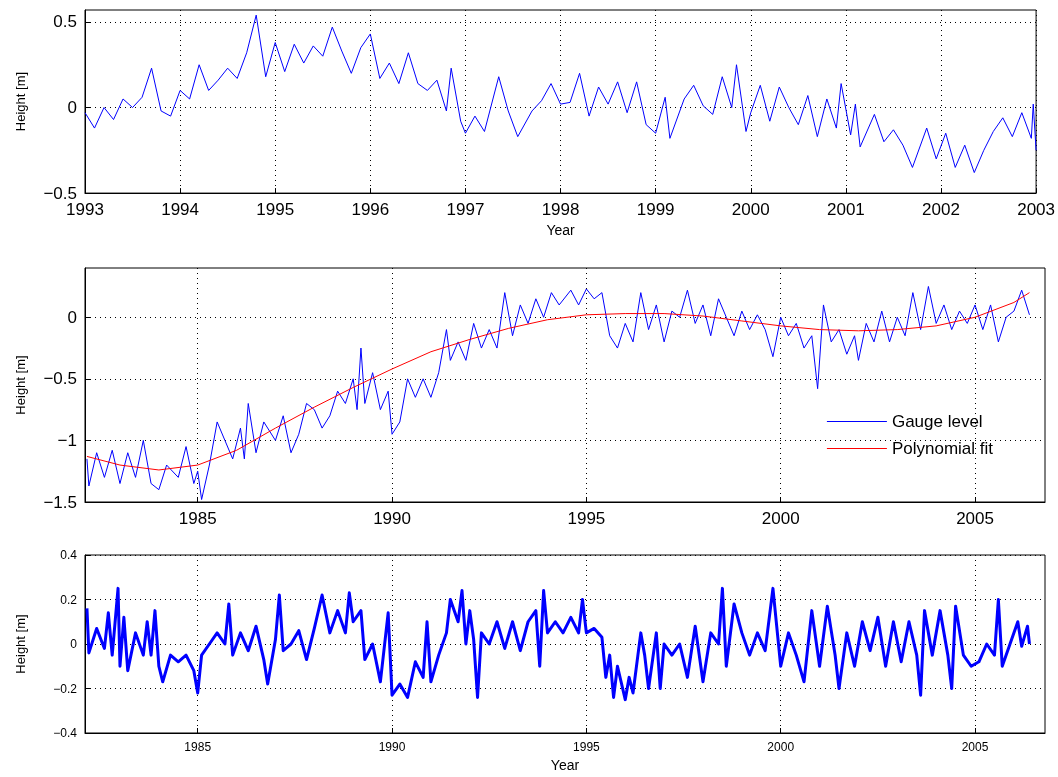  Describe the element at coordinates (85, 210) in the screenshot. I see `x-tick-label: 1993` at that location.